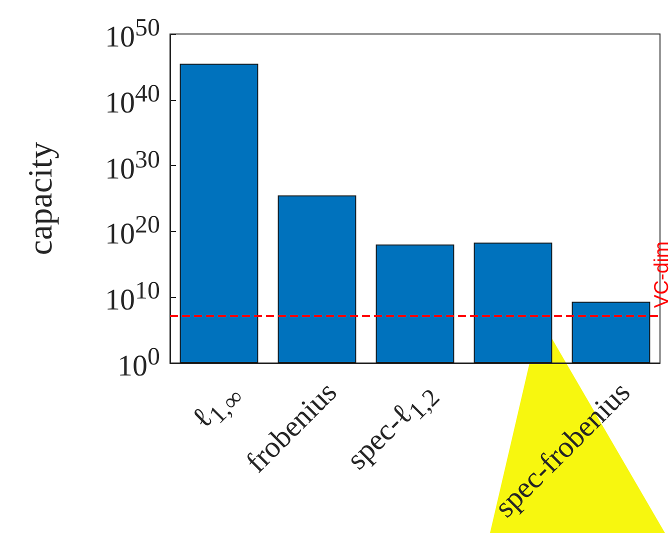 Image resolution: width=672 pixels, height=533 pixels. Describe the element at coordinates (132, 34) in the screenshot. I see `y-tick-label: 10$^{50}$` at that location.